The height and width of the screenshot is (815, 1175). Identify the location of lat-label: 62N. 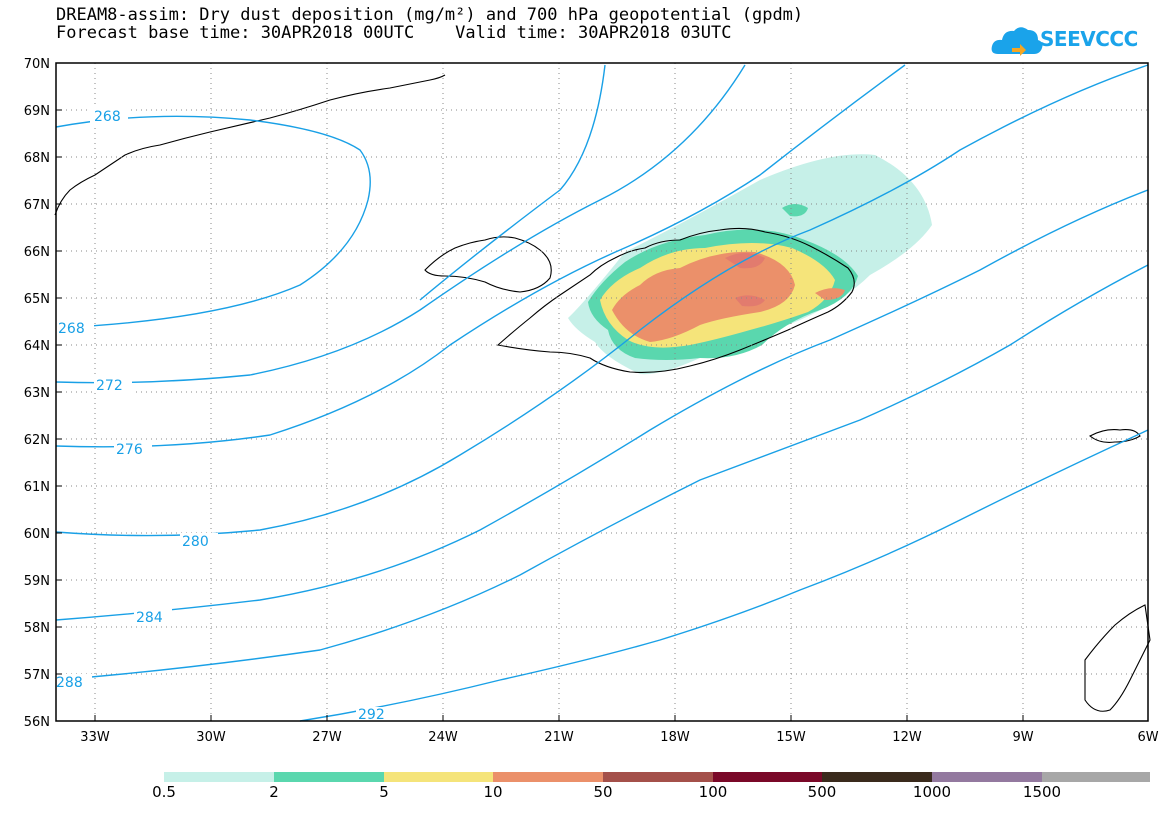
(37, 440).